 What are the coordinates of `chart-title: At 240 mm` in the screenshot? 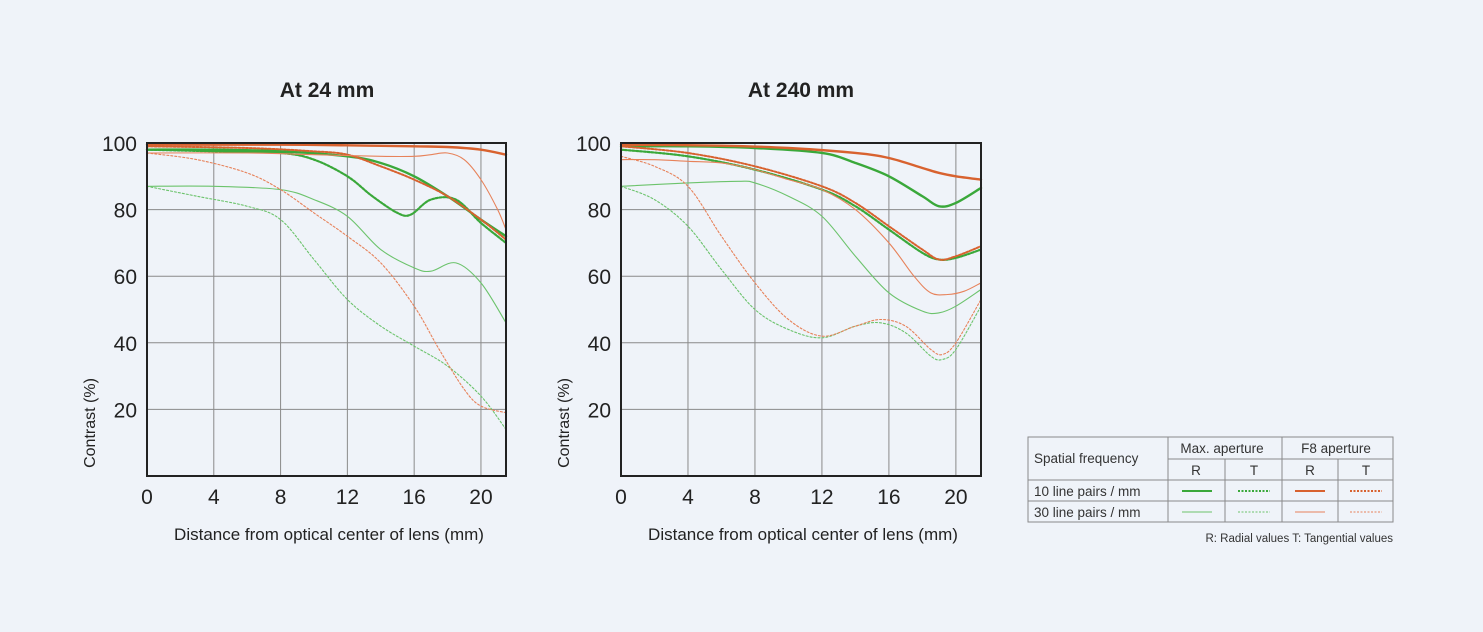 It's located at (801, 90).